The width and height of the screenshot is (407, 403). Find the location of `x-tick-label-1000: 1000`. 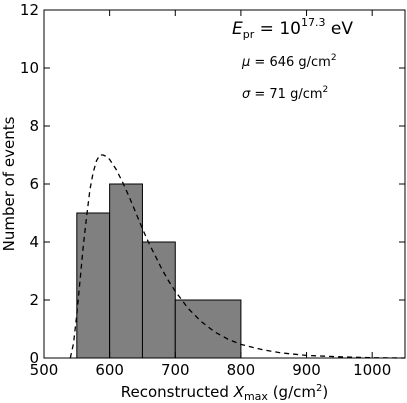

x-tick-label-1000: 1000 is located at coordinates (372, 370).